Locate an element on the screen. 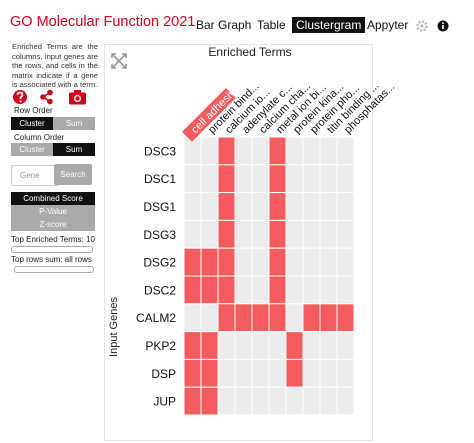 This screenshot has height=443, width=474. tab: Bar Graph is located at coordinates (224, 25).